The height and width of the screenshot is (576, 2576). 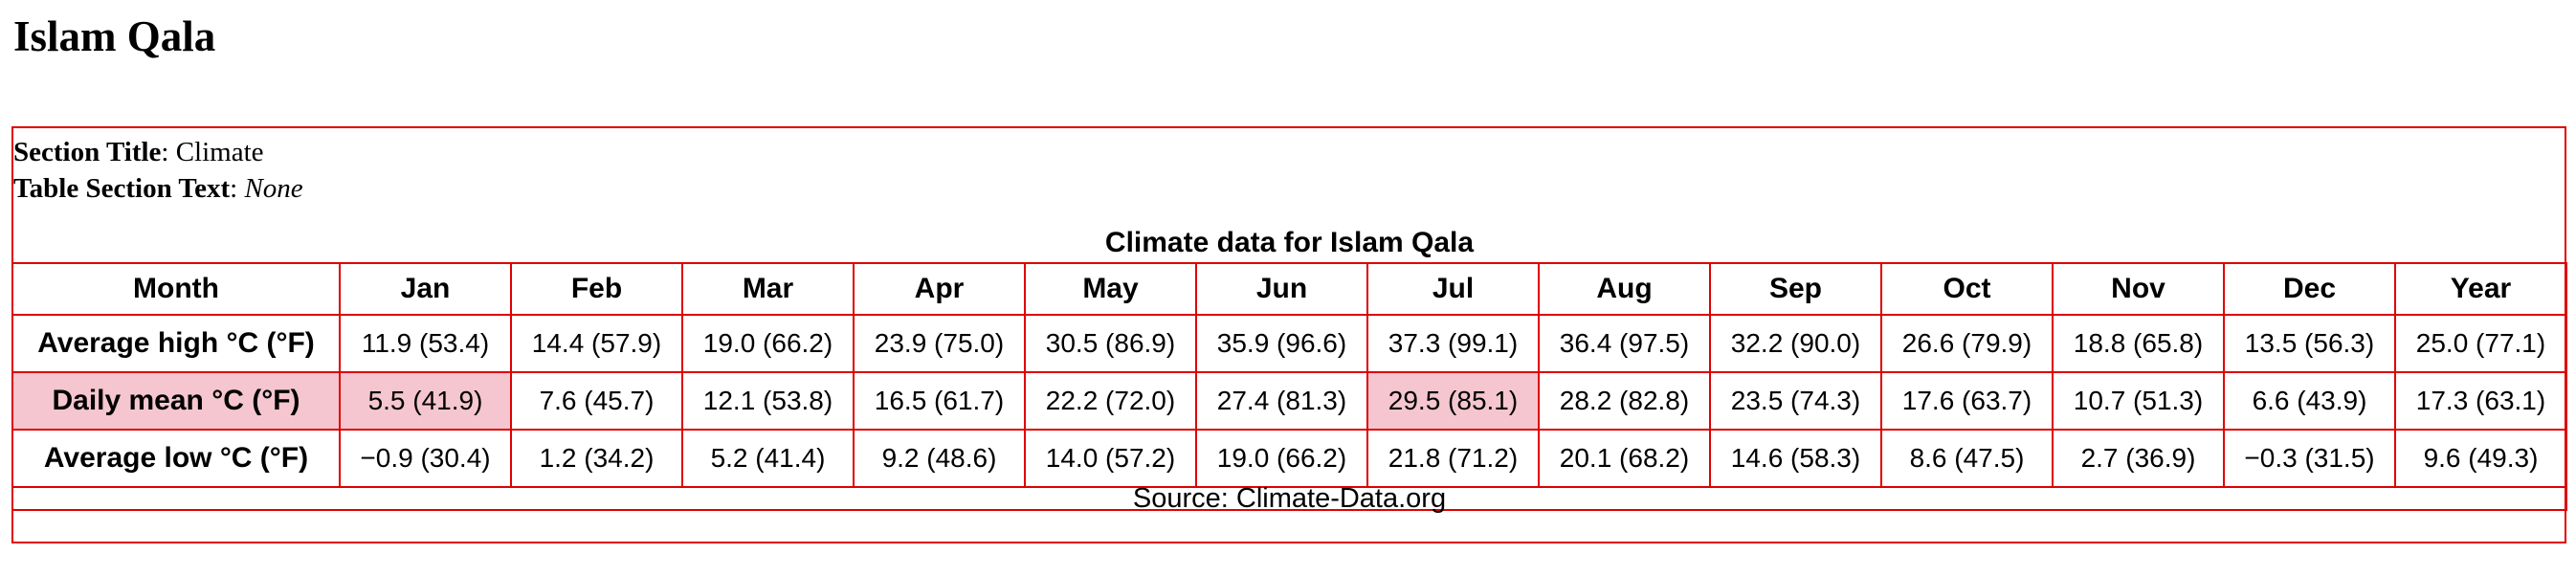 I want to click on header-jul: Jul, so click(x=1453, y=289).